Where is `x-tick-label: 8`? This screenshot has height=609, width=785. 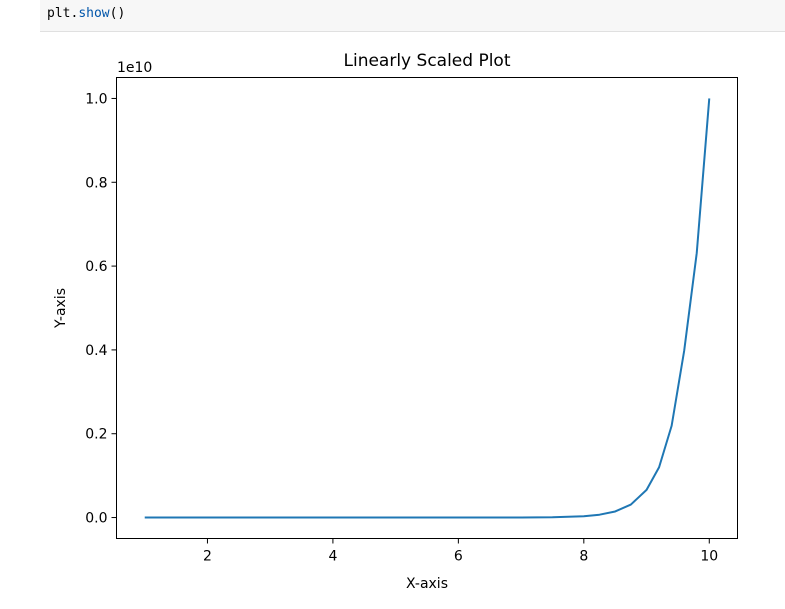 x-tick-label: 8 is located at coordinates (583, 557).